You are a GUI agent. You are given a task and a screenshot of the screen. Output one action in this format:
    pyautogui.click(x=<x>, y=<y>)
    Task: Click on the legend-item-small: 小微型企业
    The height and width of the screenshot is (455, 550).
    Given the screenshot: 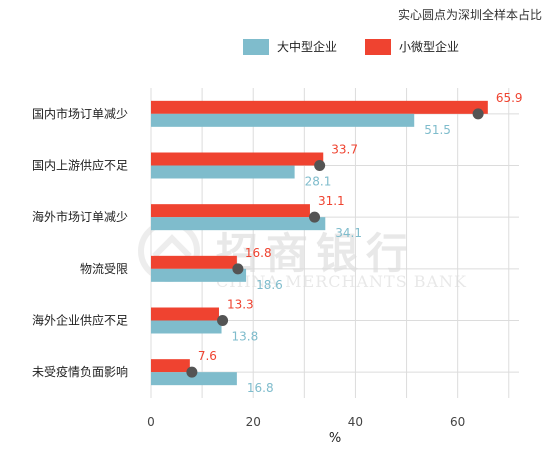 What is the action you would take?
    pyautogui.click(x=412, y=46)
    